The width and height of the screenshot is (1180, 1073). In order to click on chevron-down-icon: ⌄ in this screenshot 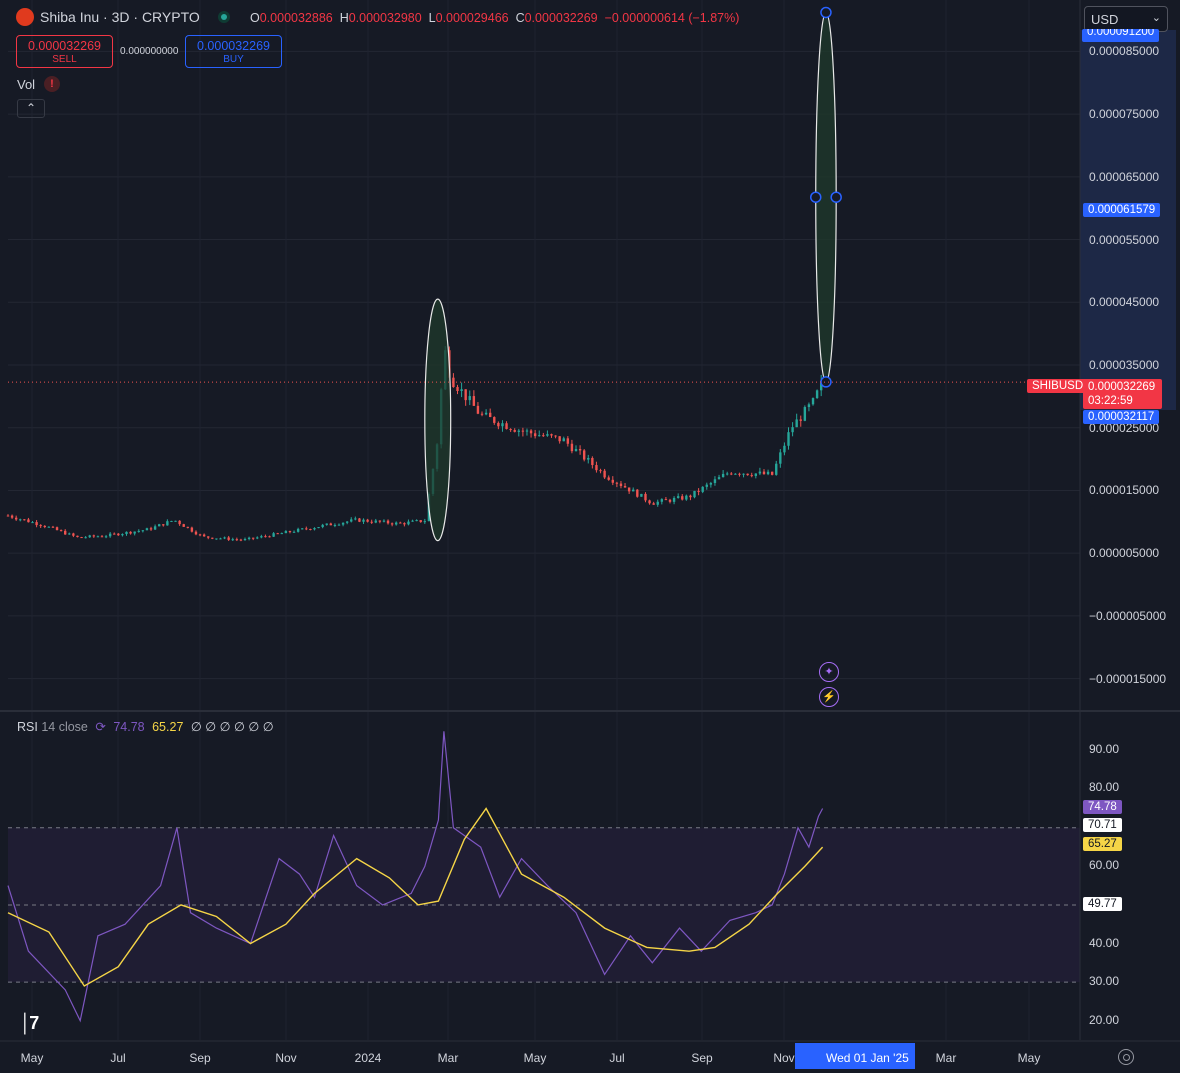, I will do `click(1156, 18)`.